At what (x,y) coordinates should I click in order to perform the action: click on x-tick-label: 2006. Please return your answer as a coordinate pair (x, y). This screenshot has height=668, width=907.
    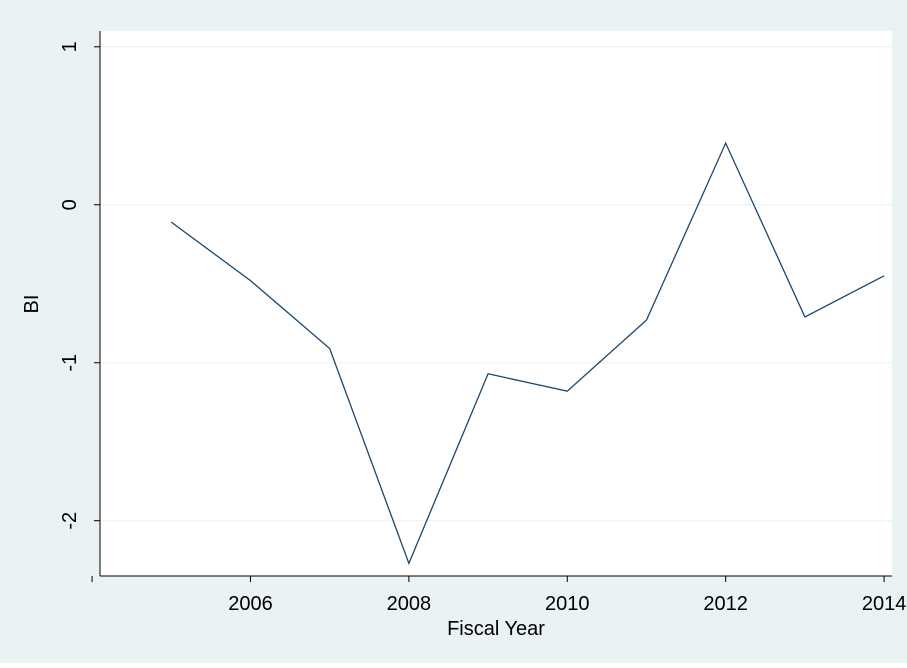
    Looking at the image, I should click on (250, 604).